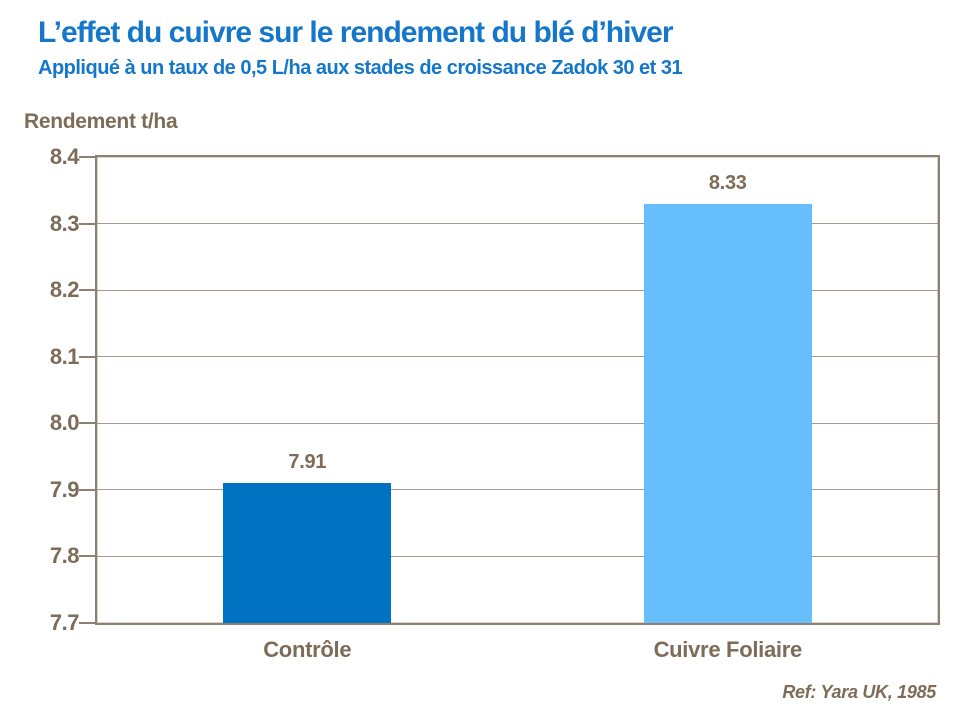 This screenshot has width=960, height=720. What do you see at coordinates (307, 553) in the screenshot?
I see `bar-contr-le` at bounding box center [307, 553].